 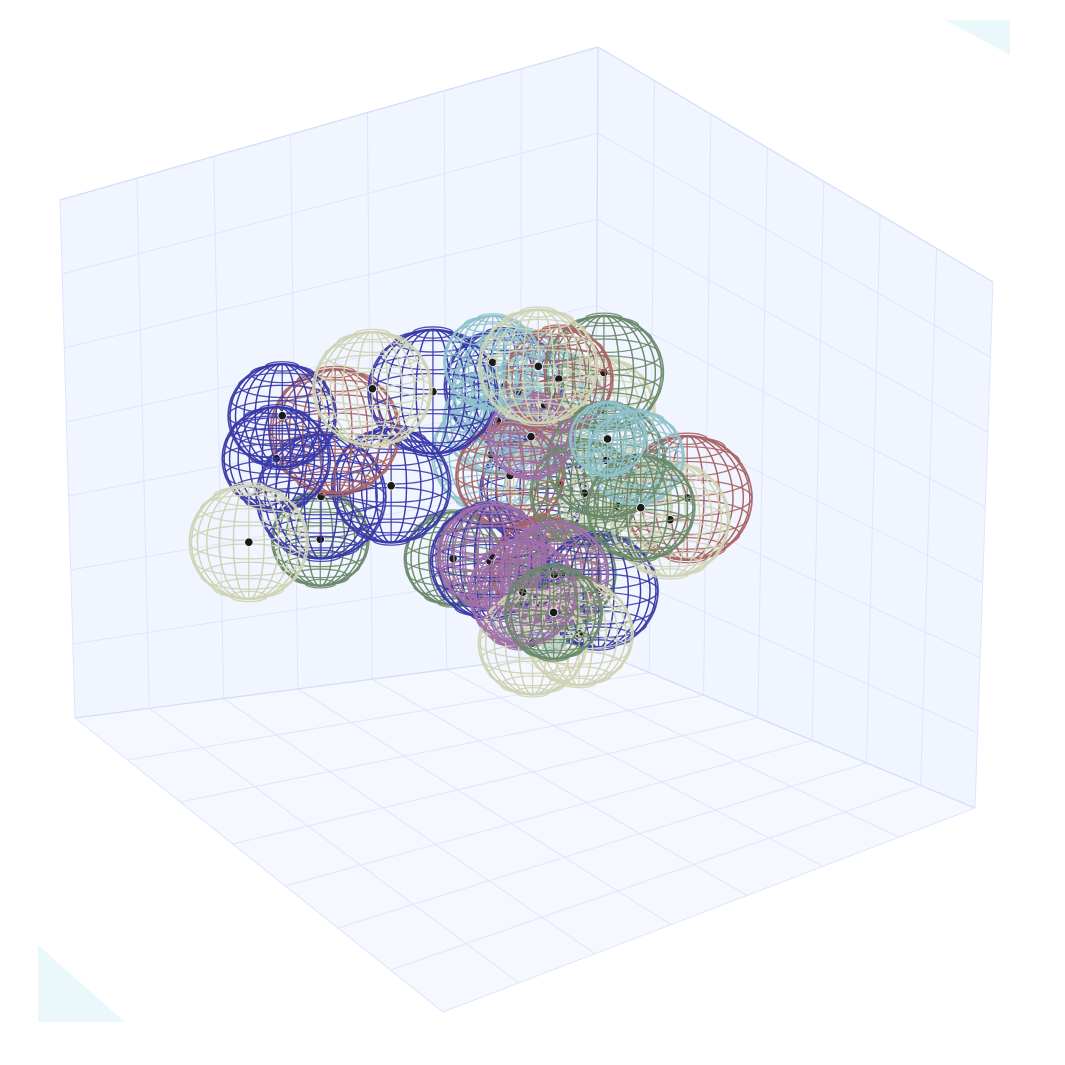 I want to click on box-edge-floor-left, so click(x=335, y=684).